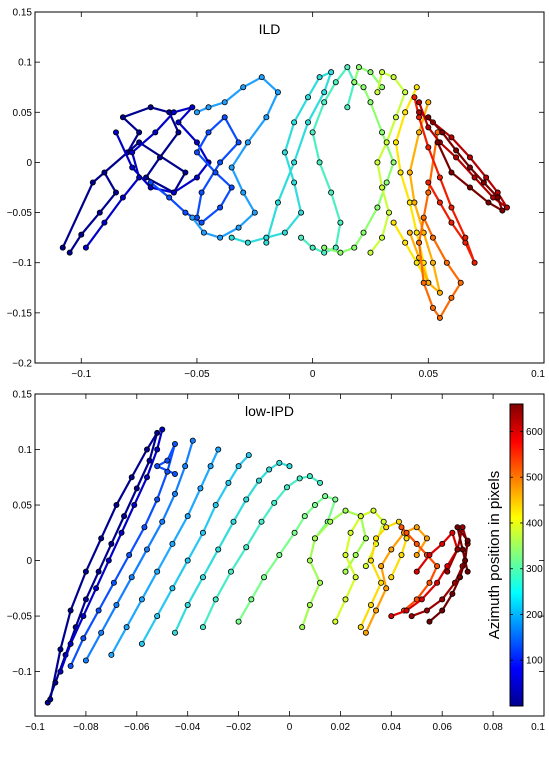  What do you see at coordinates (35, 727) in the screenshot?
I see `x-tick-label: −0.1` at bounding box center [35, 727].